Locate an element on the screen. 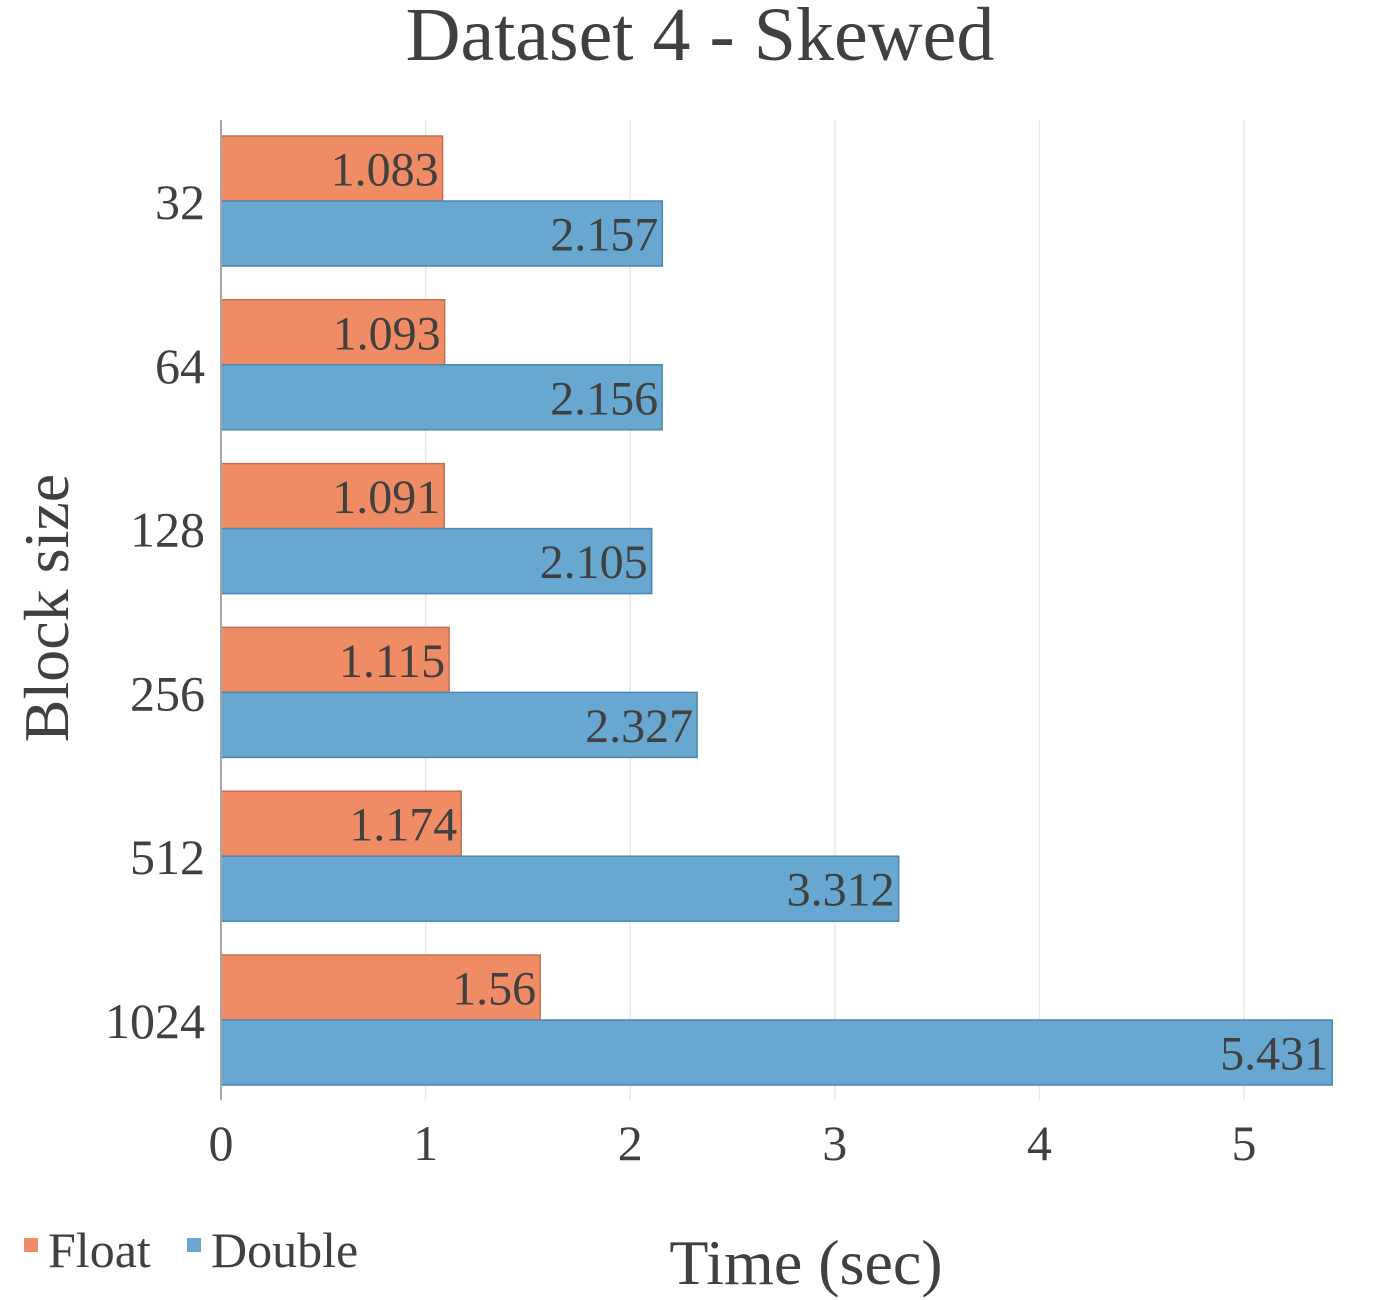  legend-label-double: Double is located at coordinates (284, 1250).